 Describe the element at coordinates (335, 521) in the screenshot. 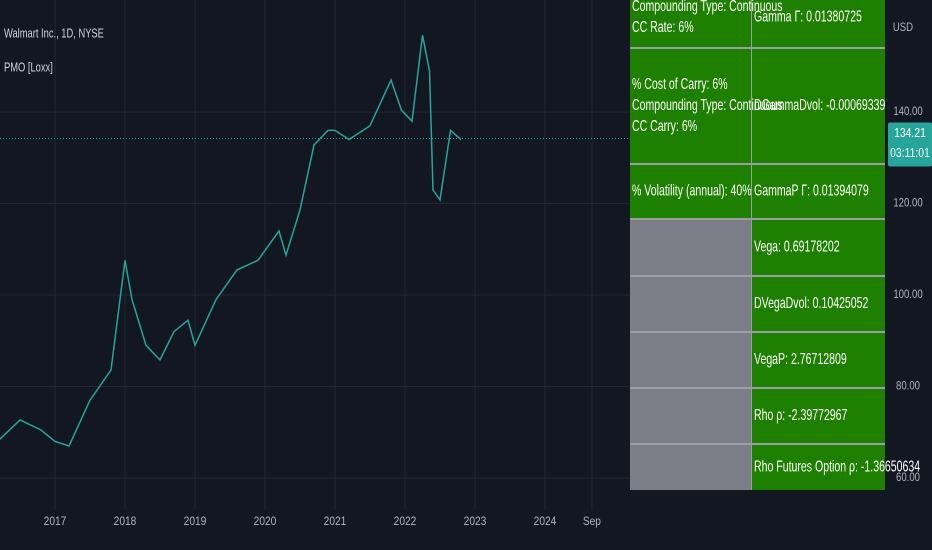

I see `x-tick-label: 2021` at that location.